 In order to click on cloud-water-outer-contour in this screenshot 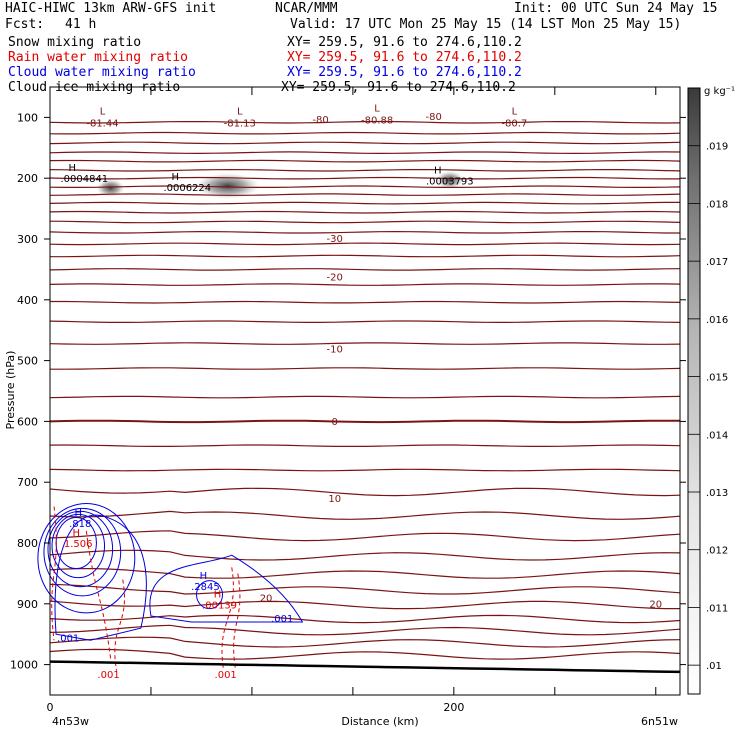, I will do `click(100, 577)`.